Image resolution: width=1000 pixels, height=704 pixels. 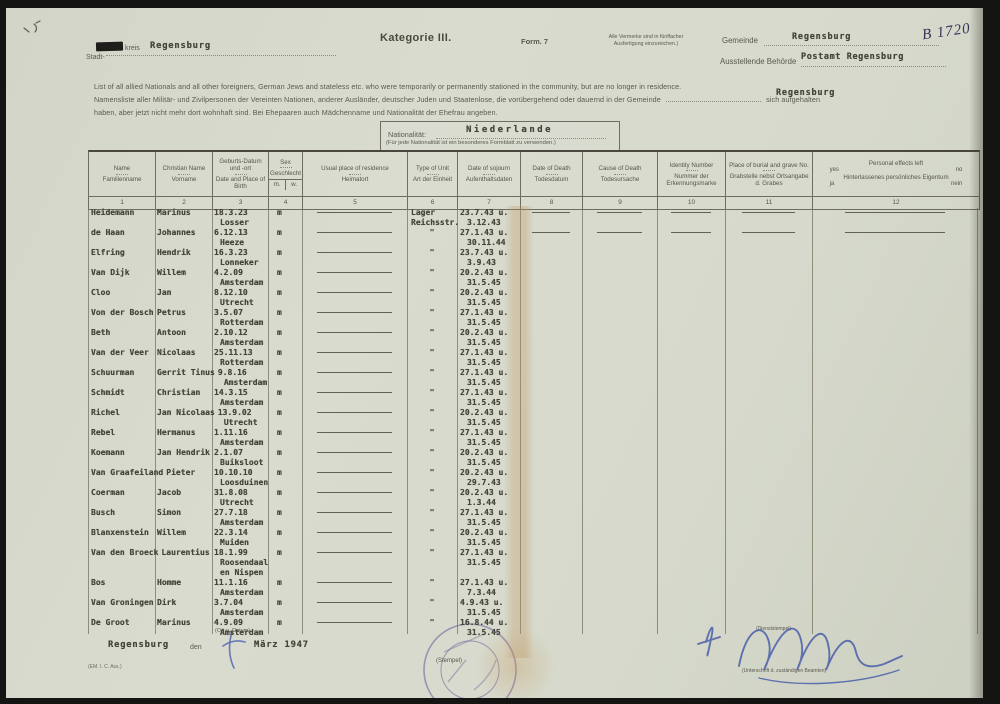 What do you see at coordinates (181, 472) in the screenshot?
I see `cell-first-name: Pieter` at bounding box center [181, 472].